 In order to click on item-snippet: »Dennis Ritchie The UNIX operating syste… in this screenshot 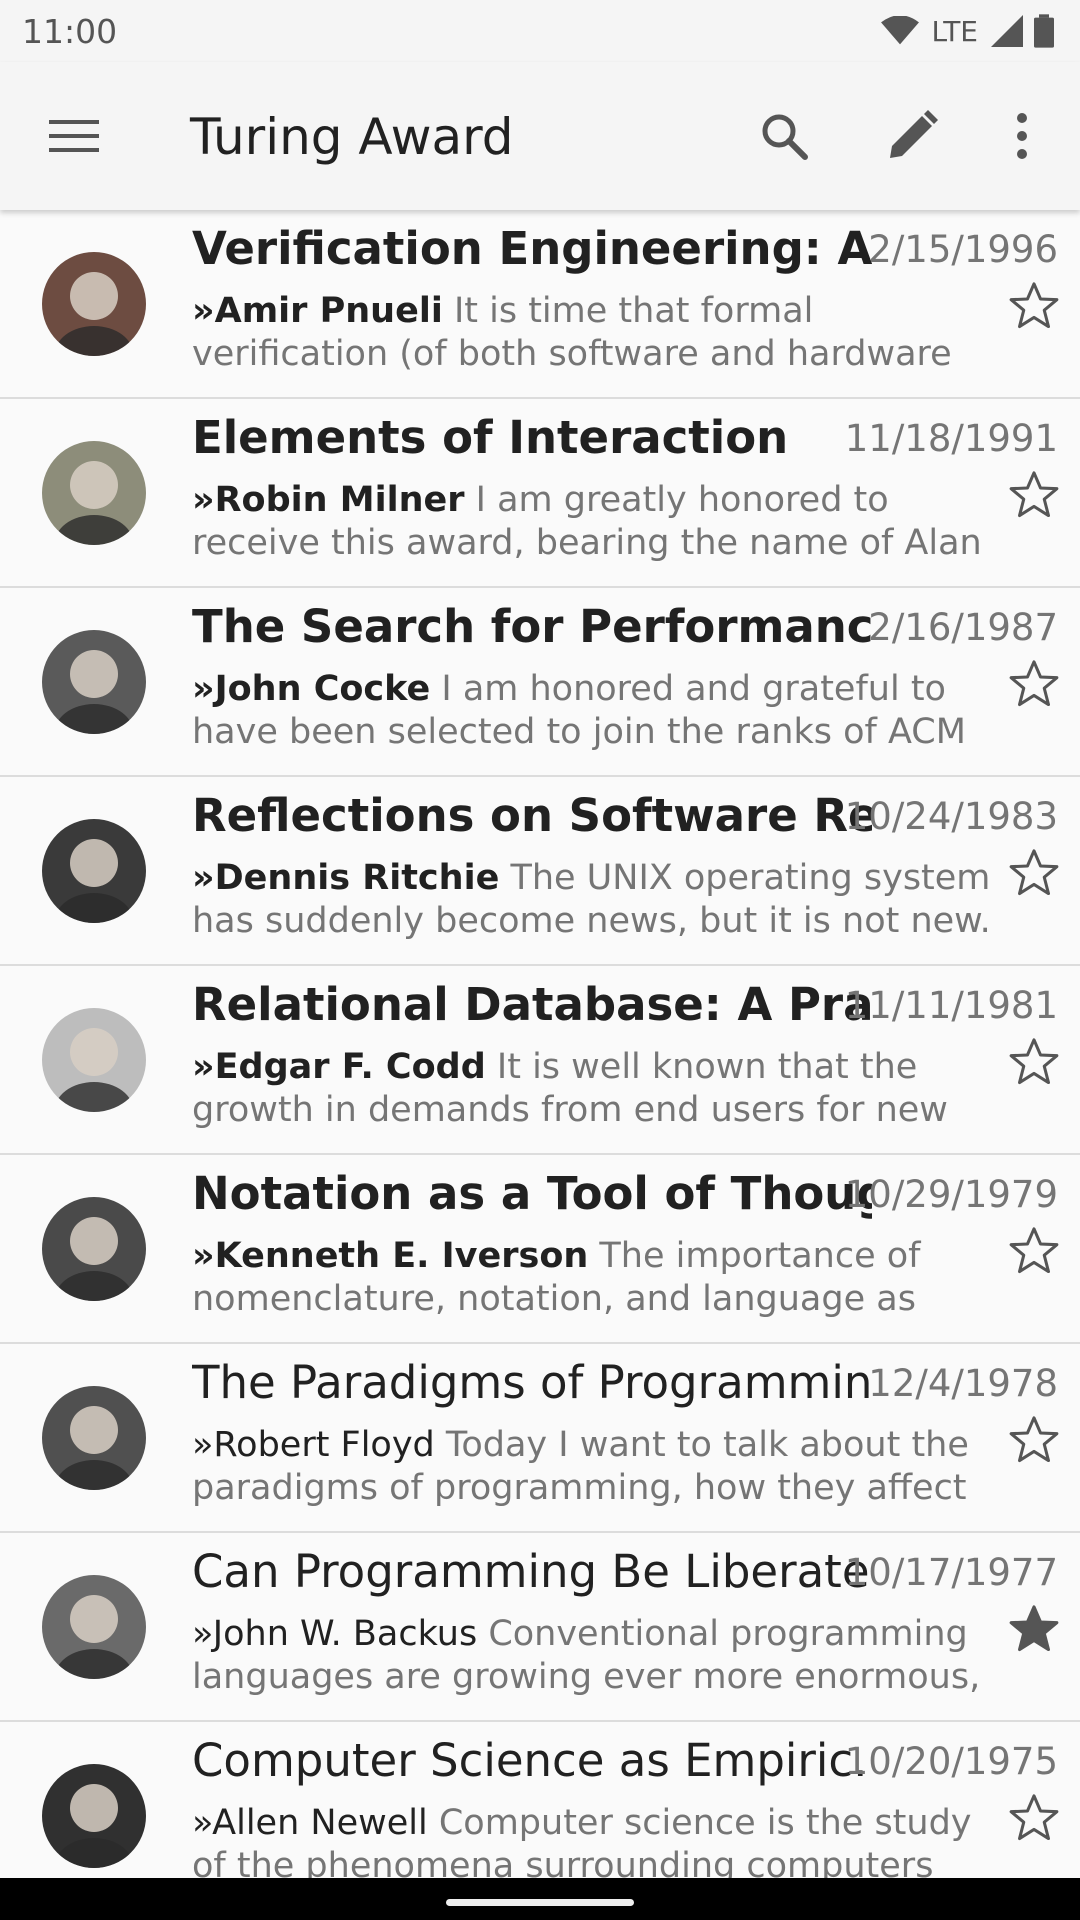, I will do `click(592, 900)`.